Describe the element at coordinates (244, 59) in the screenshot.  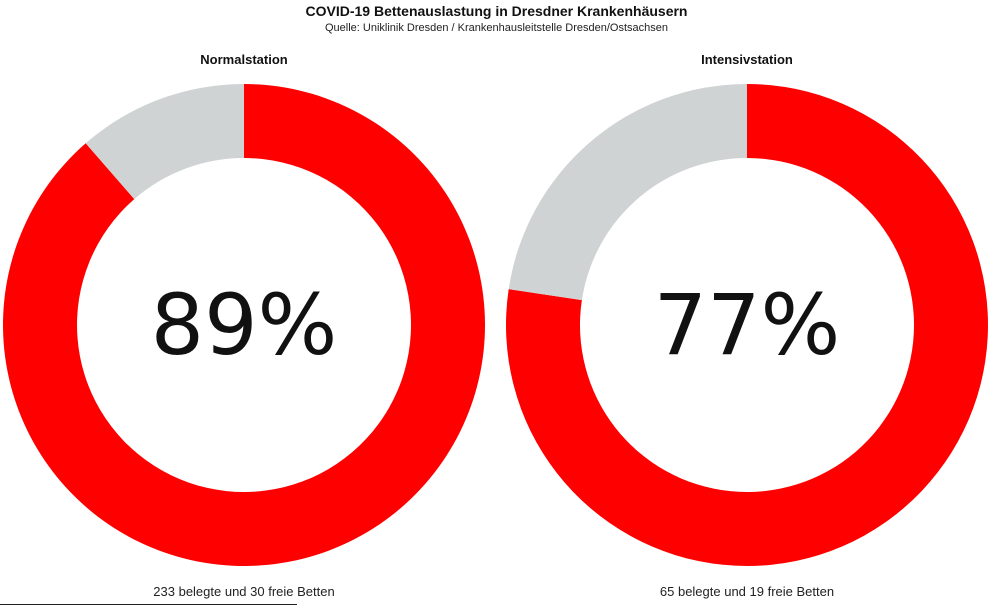
I see `normalstation-title: Normalstation` at that location.